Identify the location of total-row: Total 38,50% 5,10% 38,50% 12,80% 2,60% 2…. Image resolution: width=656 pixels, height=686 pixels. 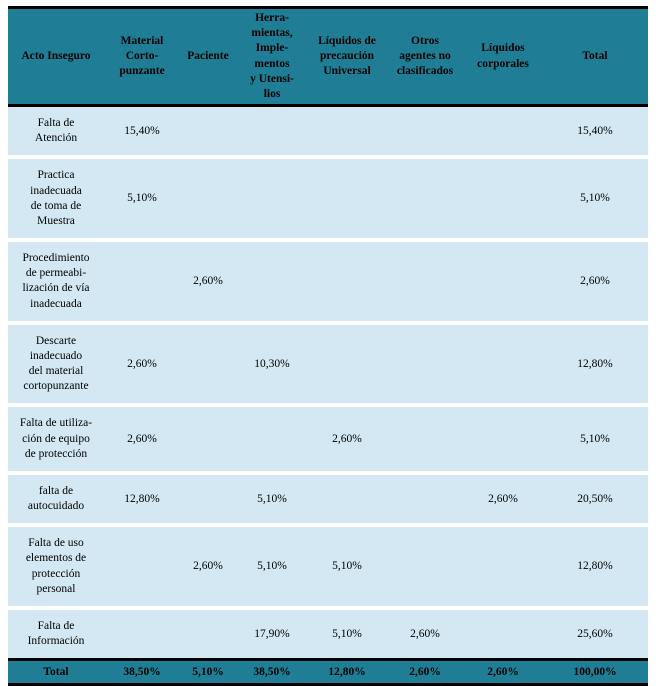
(328, 671).